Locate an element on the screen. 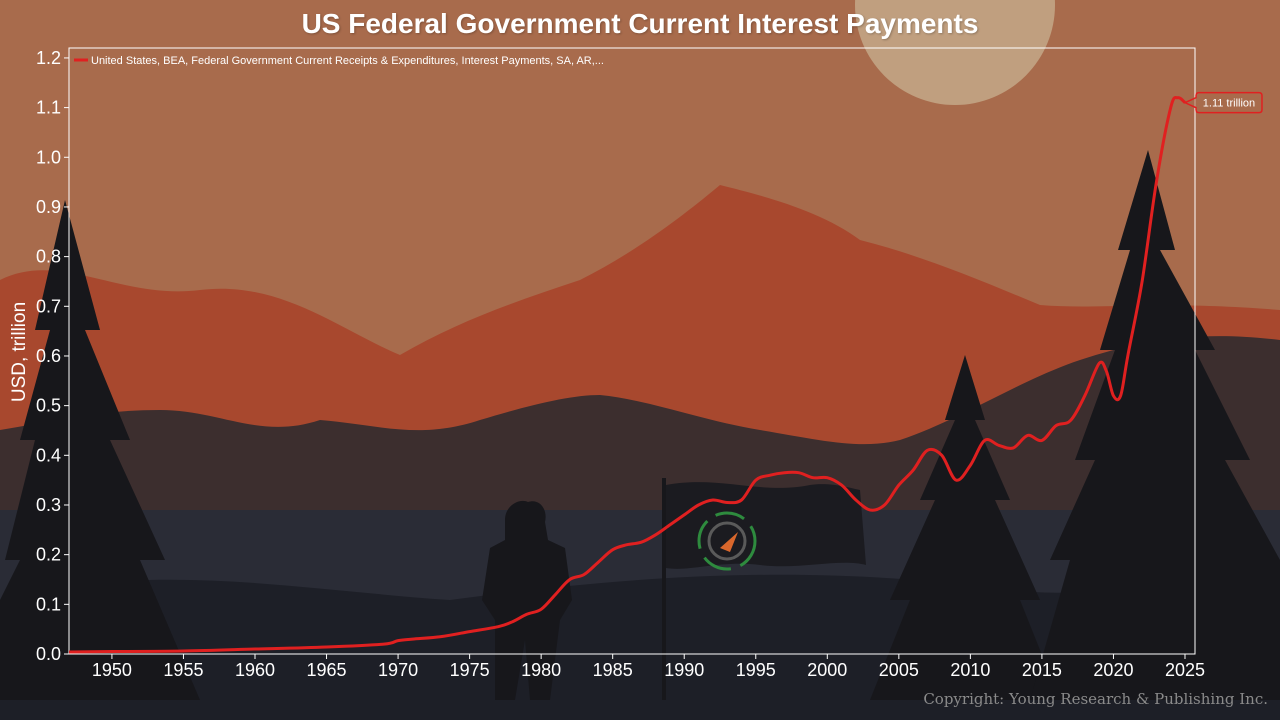  annotations: 1.11 trillion is located at coordinates (1223, 102).